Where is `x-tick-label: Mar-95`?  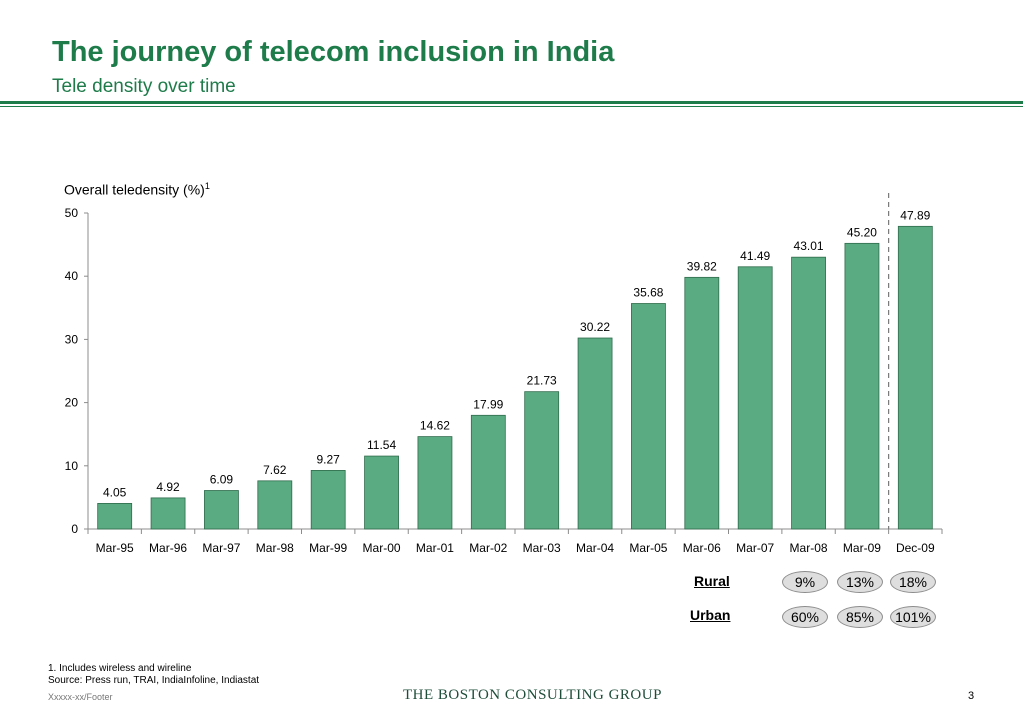
x-tick-label: Mar-95 is located at coordinates (115, 548).